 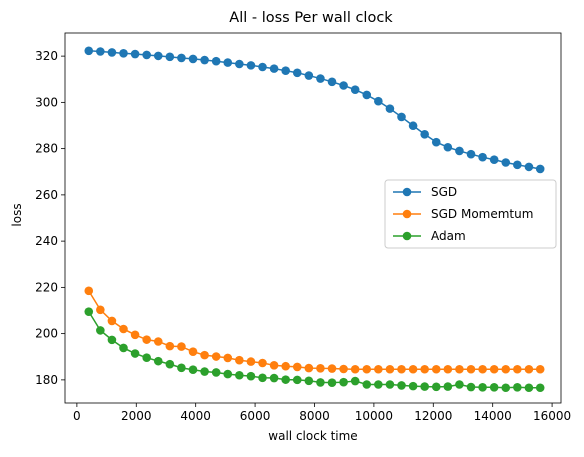 I want to click on legend: SGD SGD Momemtum Adam, so click(x=470, y=214).